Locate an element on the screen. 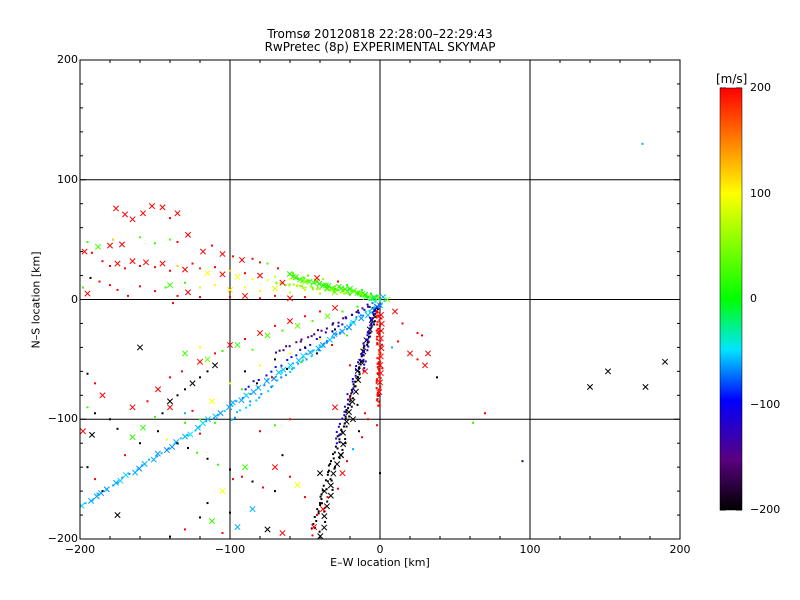 Image resolution: width=800 pixels, height=600 pixels. colorbar-tick-label: 200 is located at coordinates (760, 87).